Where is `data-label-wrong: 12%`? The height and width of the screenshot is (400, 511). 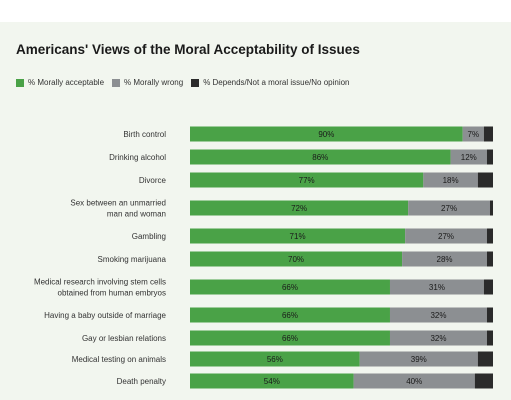
data-label-wrong: 12% is located at coordinates (469, 157).